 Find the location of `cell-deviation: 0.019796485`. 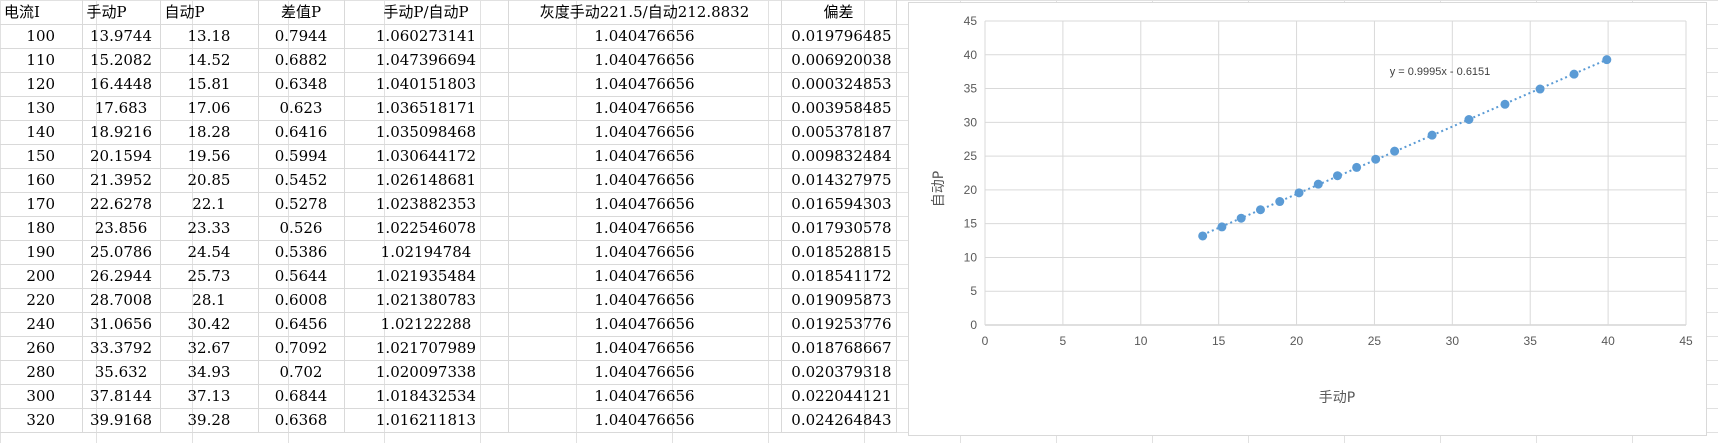

cell-deviation: 0.019796485 is located at coordinates (839, 36).